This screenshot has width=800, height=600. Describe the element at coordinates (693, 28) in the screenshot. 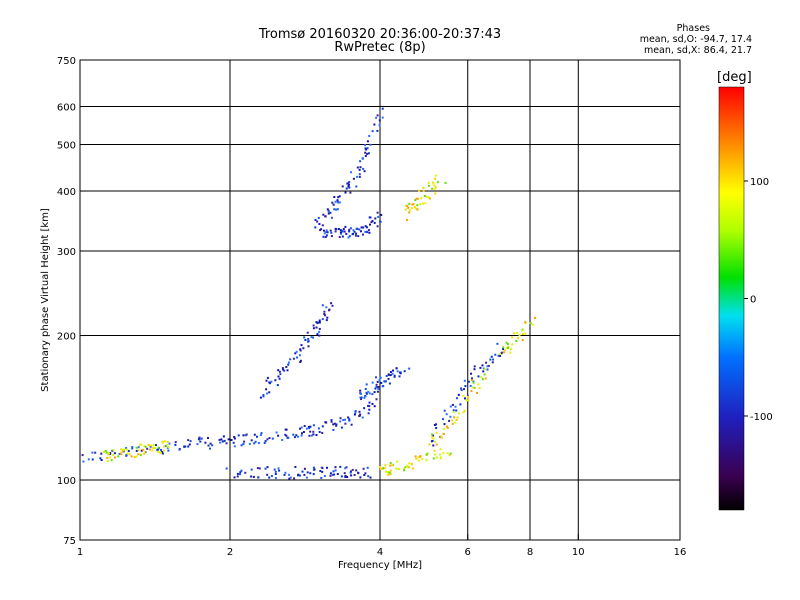

I see `phase-stats-heading: Phases` at that location.